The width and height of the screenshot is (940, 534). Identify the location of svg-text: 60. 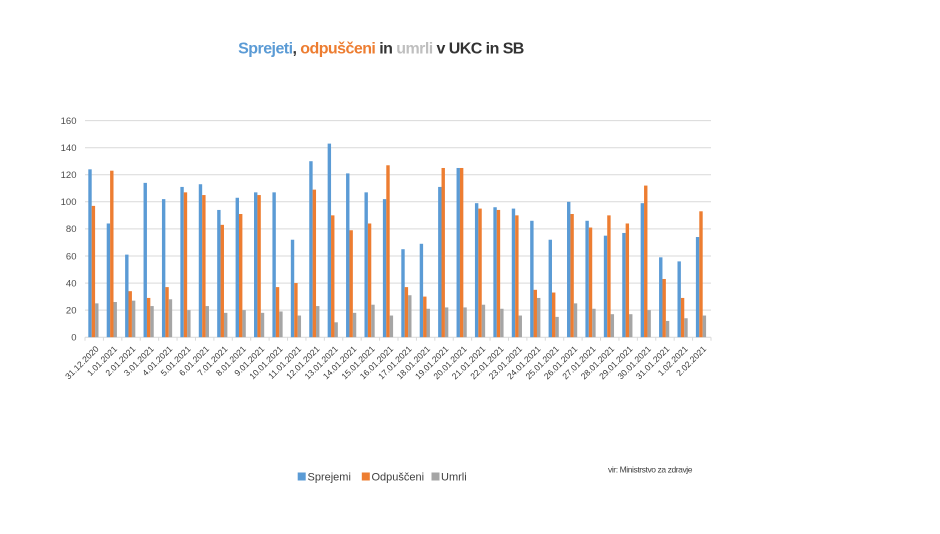
(71, 256).